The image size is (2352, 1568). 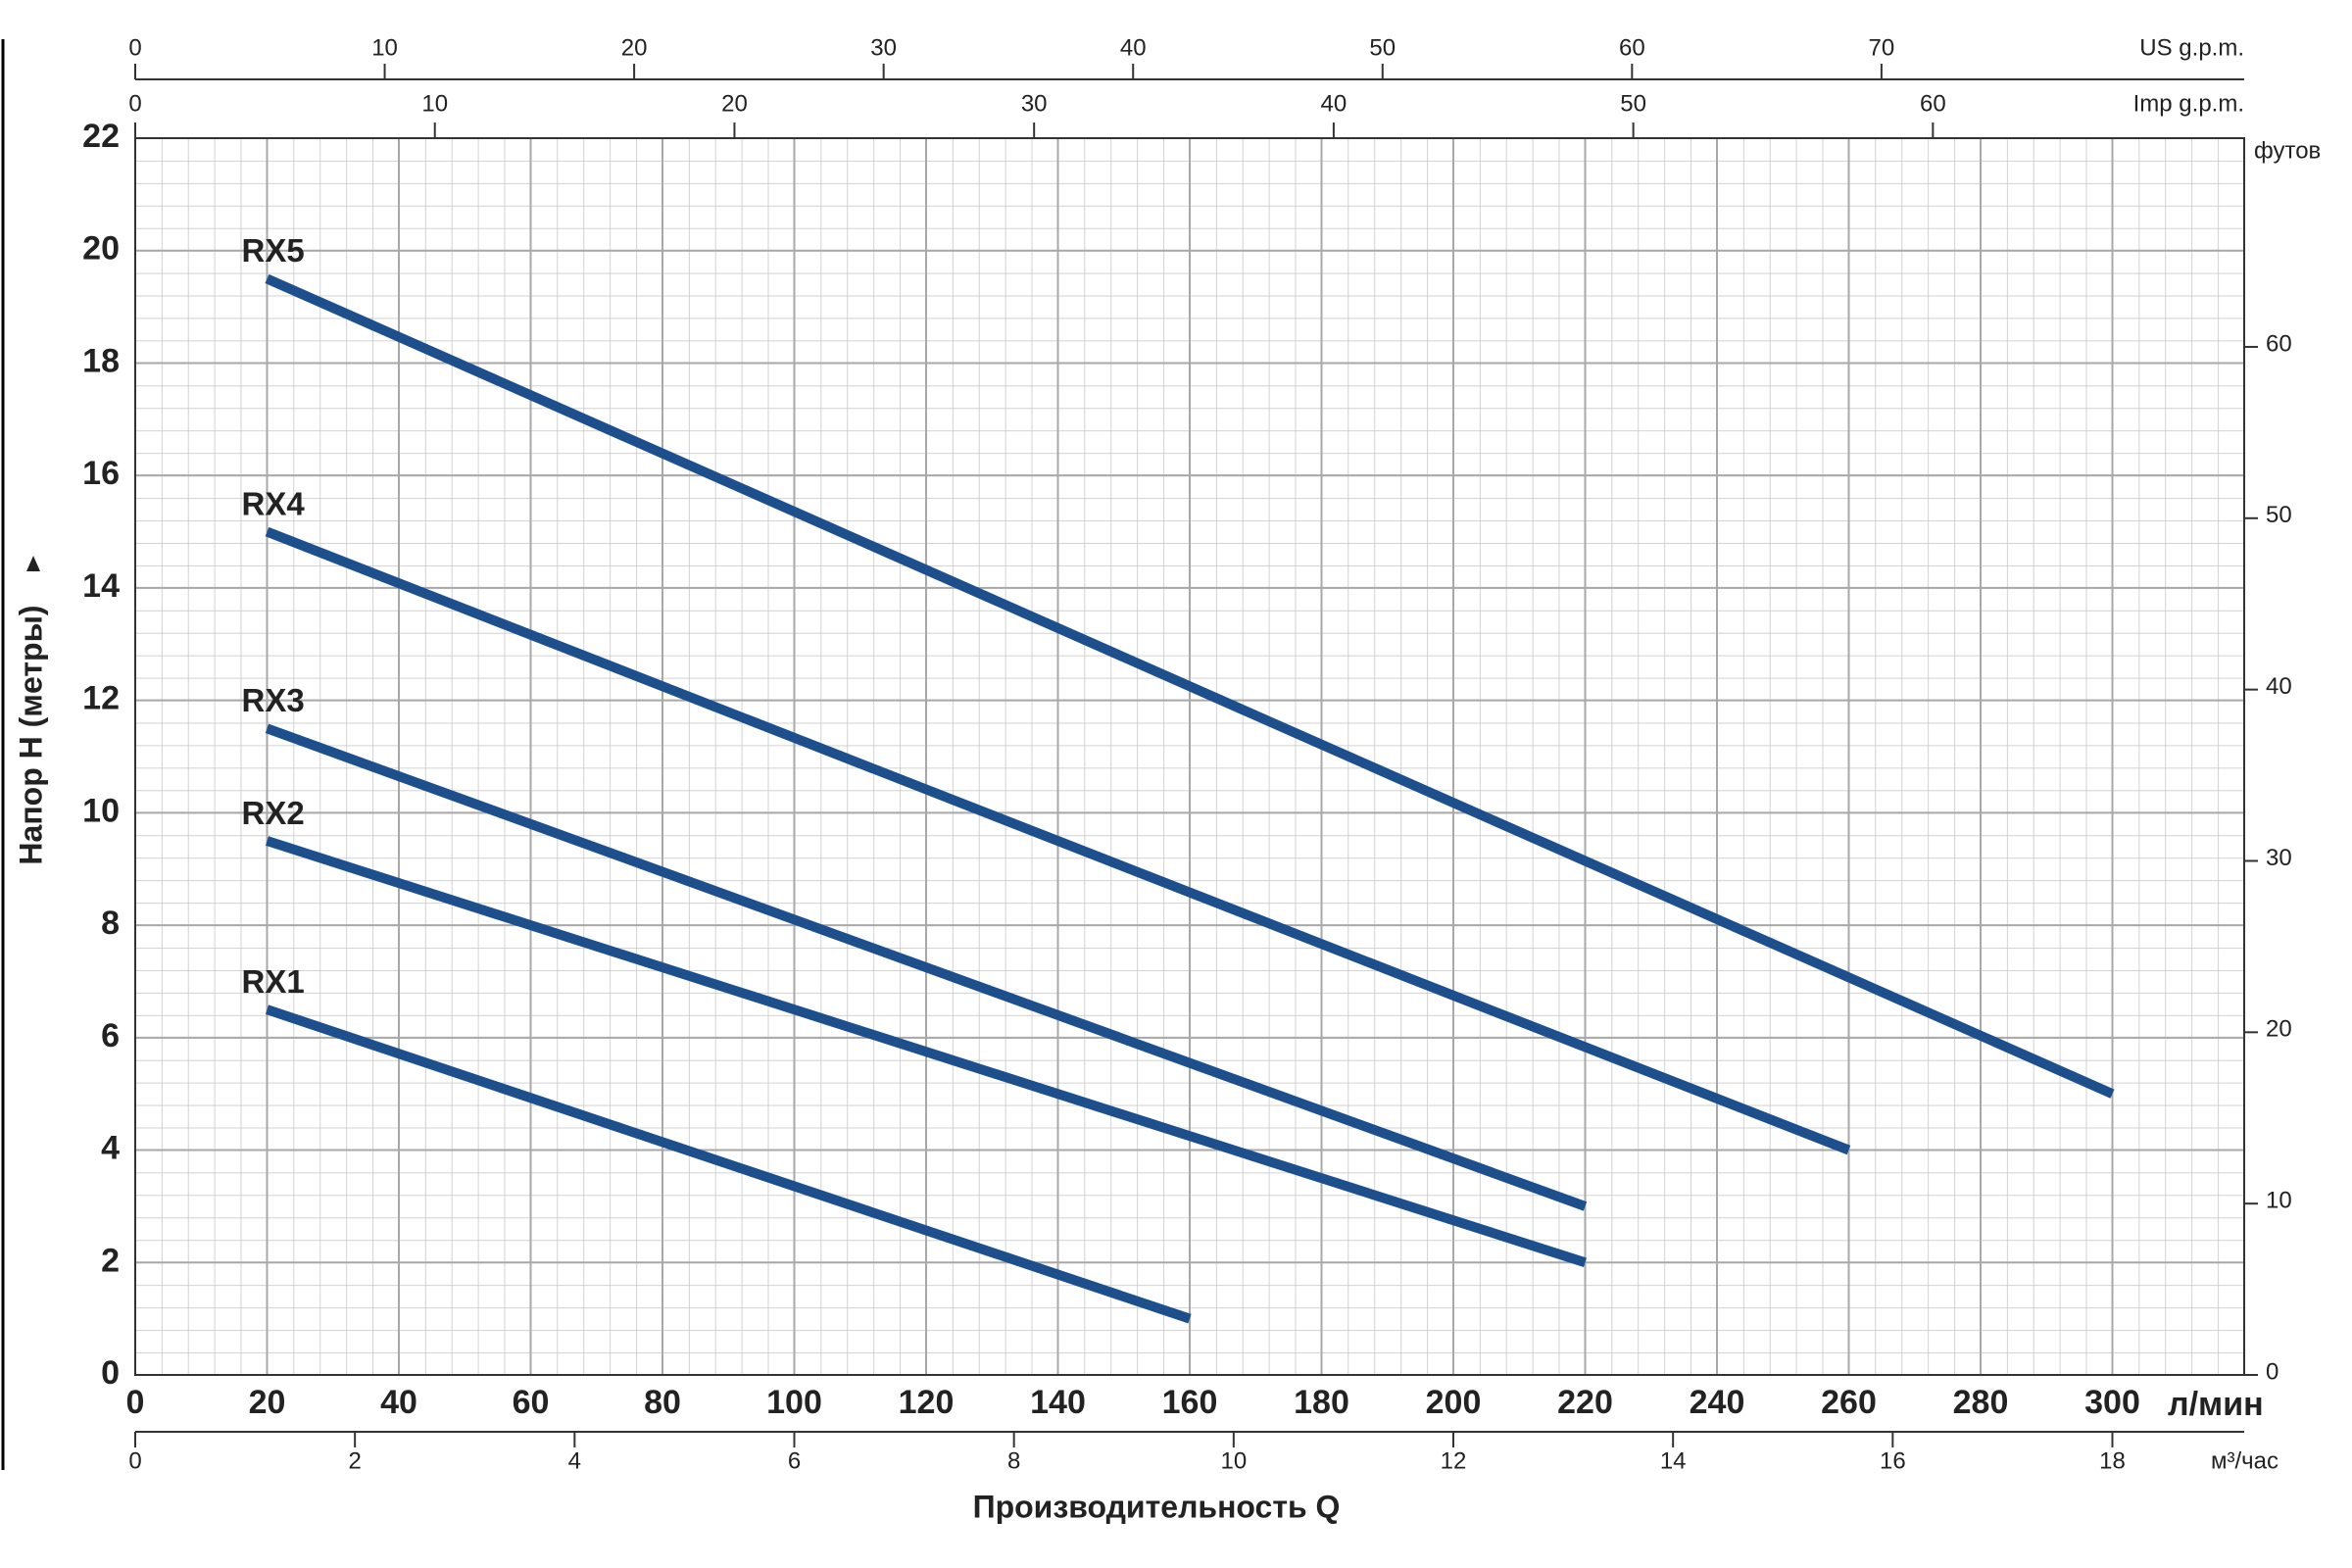 What do you see at coordinates (101, 360) in the screenshot?
I see `y-tick-label: 18` at bounding box center [101, 360].